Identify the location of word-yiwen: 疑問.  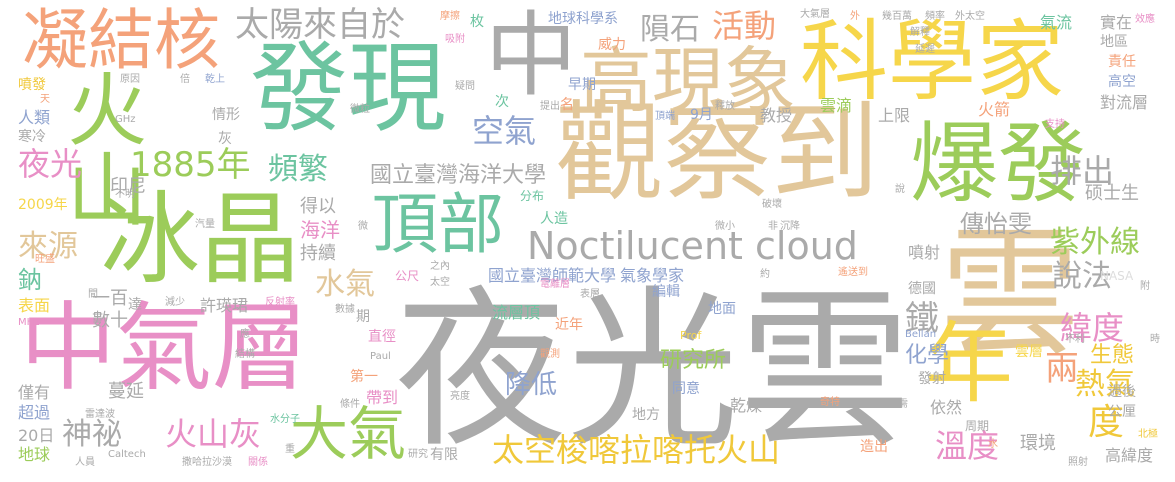
(465, 86).